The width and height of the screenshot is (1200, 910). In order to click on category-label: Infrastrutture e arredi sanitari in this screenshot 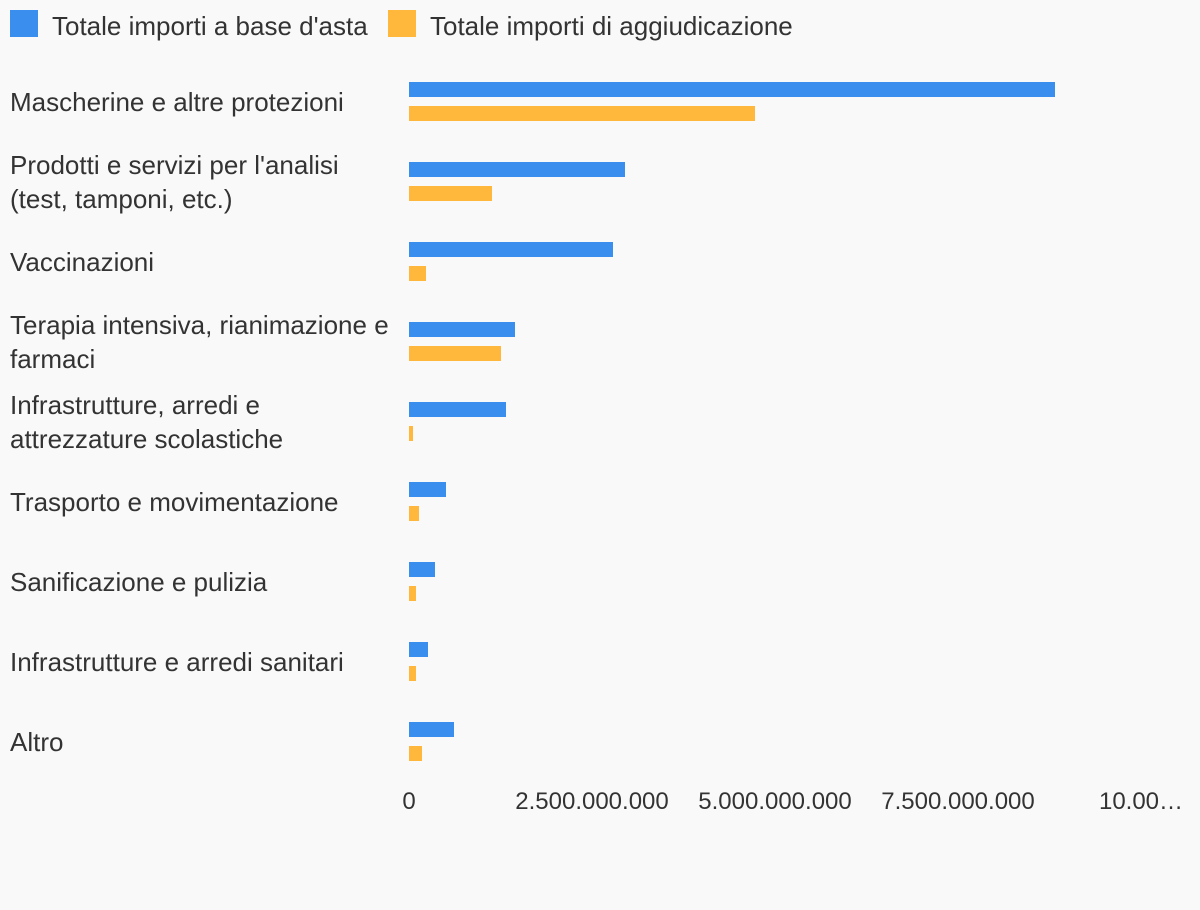, I will do `click(177, 662)`.